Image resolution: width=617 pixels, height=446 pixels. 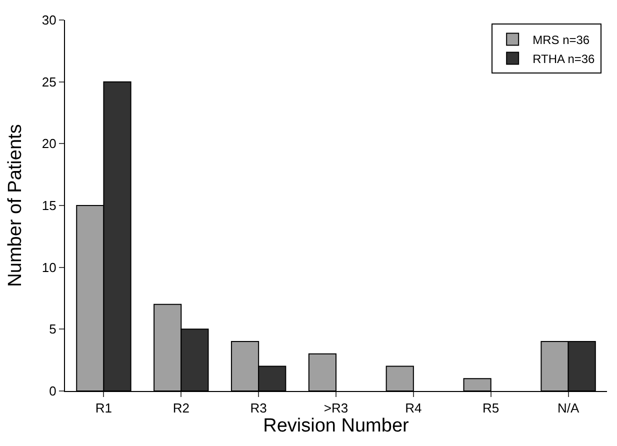 I want to click on y-tick-label: 25, so click(x=49, y=82).